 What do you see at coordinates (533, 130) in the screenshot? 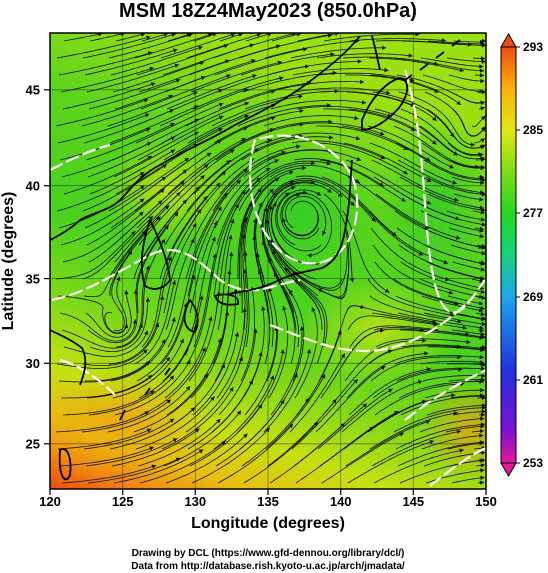
I see `colorbar-tick-label: 285` at bounding box center [533, 130].